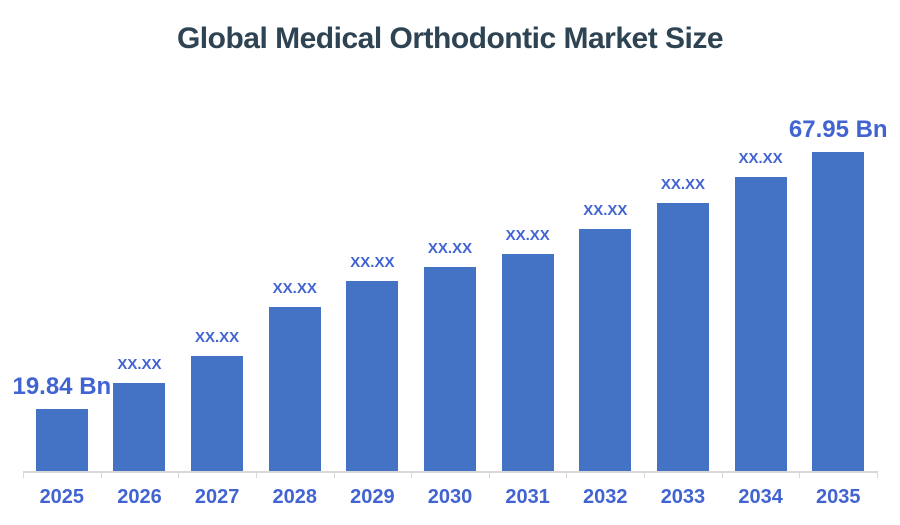  What do you see at coordinates (450, 38) in the screenshot?
I see `chart-title: Global Medical Orthodontic Market Size` at bounding box center [450, 38].